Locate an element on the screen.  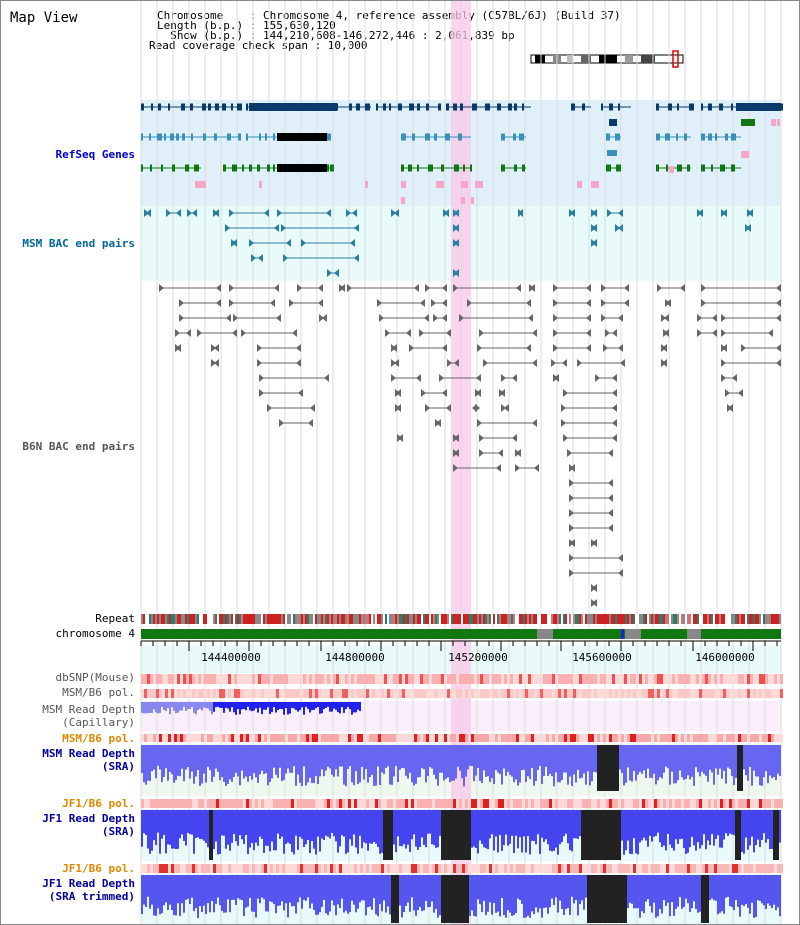
chromosome-bar is located at coordinates (461, 634).